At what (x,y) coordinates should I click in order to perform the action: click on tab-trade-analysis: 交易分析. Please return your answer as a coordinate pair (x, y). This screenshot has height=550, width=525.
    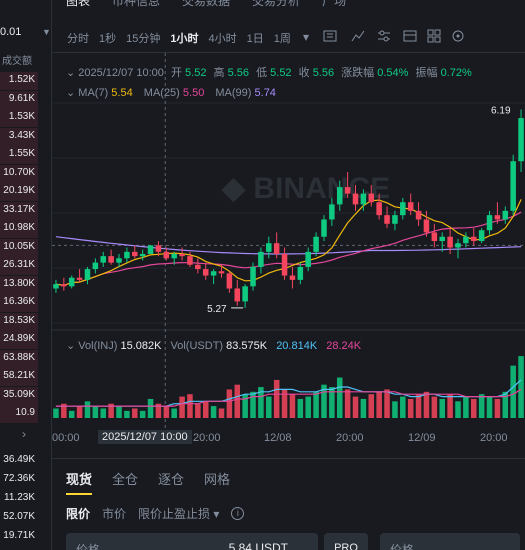
    Looking at the image, I should click on (276, 4).